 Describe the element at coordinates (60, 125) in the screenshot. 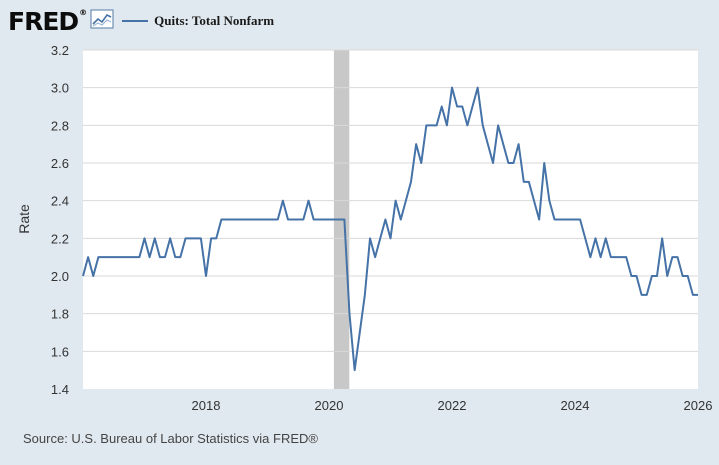

I see `y-tick-label: 2.8` at that location.